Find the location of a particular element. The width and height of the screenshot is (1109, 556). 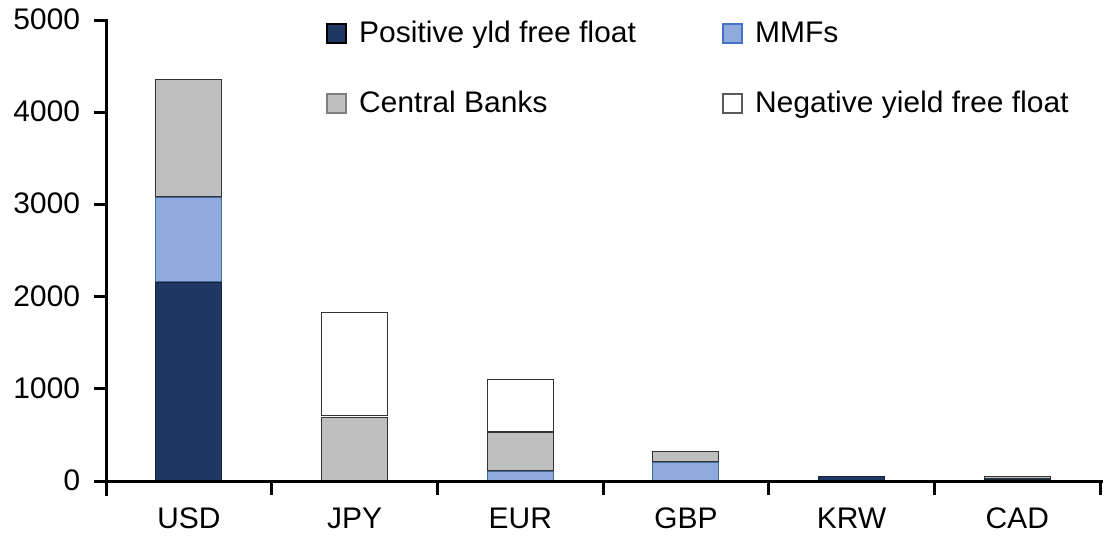

legend-item-mmfs: MMFs is located at coordinates (780, 33).